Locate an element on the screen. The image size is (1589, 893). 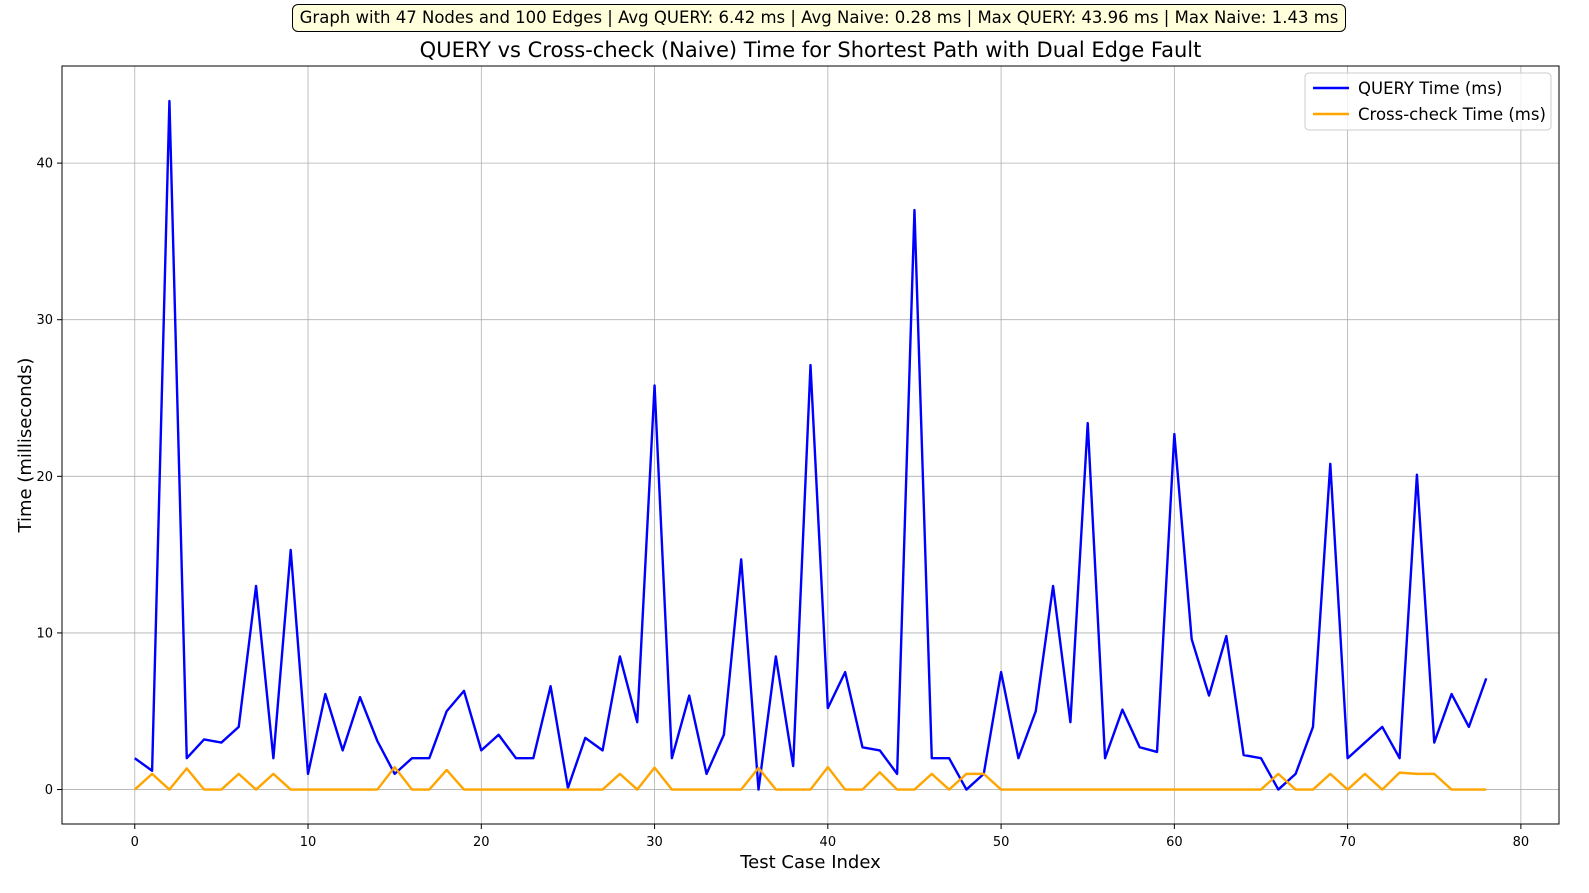
x-axis-label: Test Case Index is located at coordinates (810, 862).